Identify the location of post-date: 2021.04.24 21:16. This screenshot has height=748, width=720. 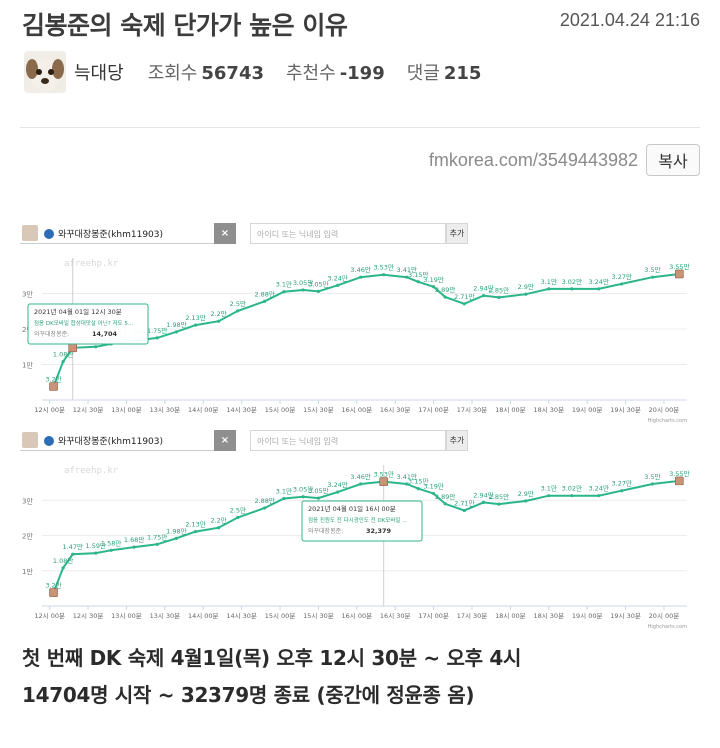
(629, 20).